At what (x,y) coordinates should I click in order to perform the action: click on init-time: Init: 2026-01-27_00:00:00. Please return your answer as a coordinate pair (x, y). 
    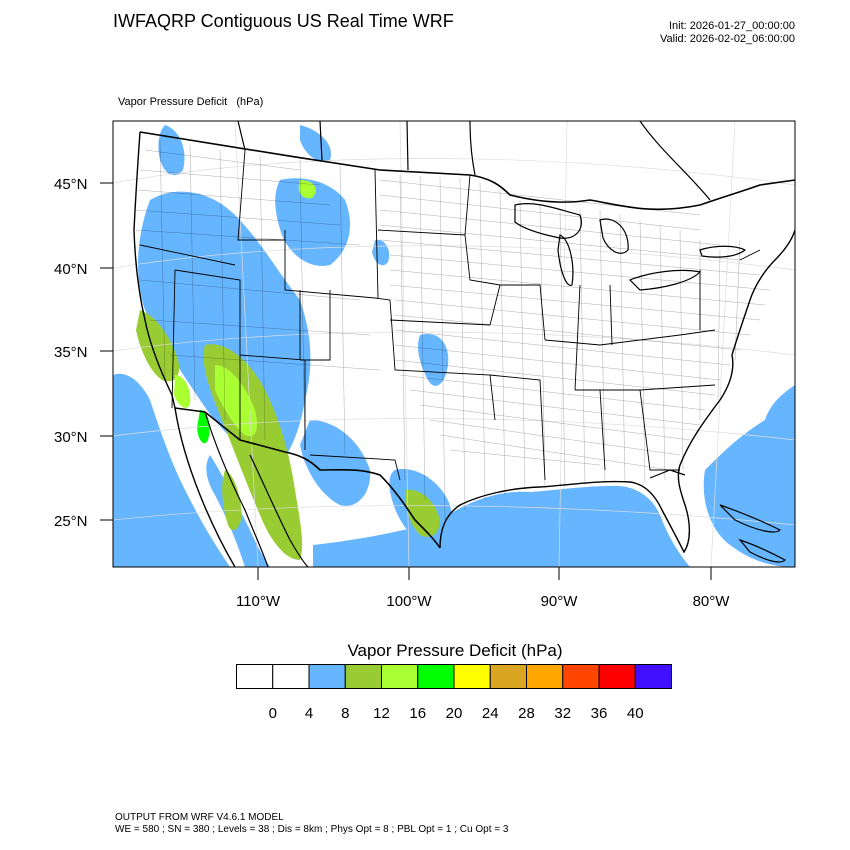
    Looking at the image, I should click on (732, 26).